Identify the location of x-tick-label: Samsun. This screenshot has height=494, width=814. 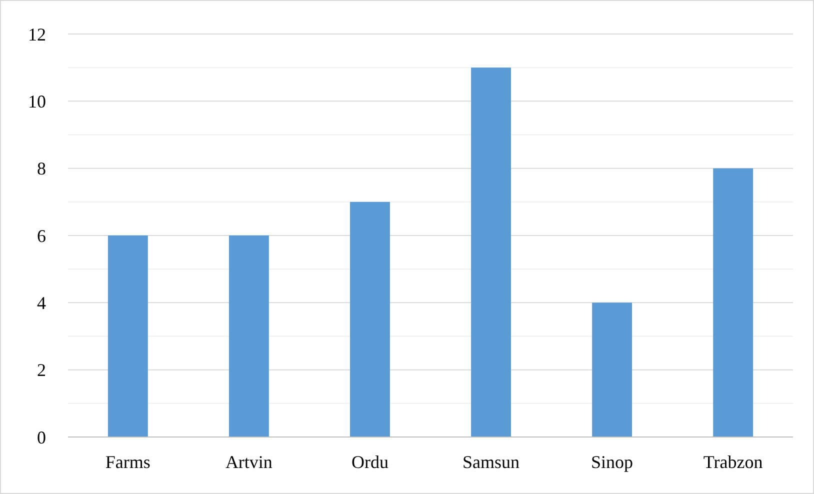
(491, 462).